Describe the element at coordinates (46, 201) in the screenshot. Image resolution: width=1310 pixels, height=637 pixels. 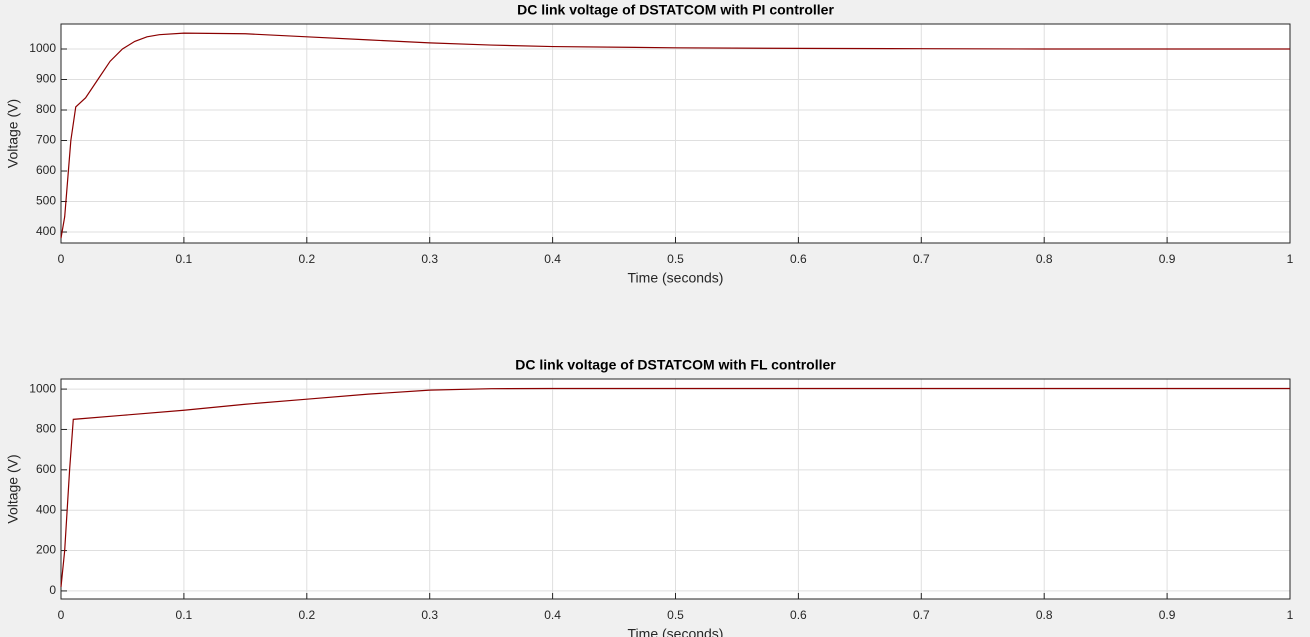
I see `y-tick-label: 500` at that location.